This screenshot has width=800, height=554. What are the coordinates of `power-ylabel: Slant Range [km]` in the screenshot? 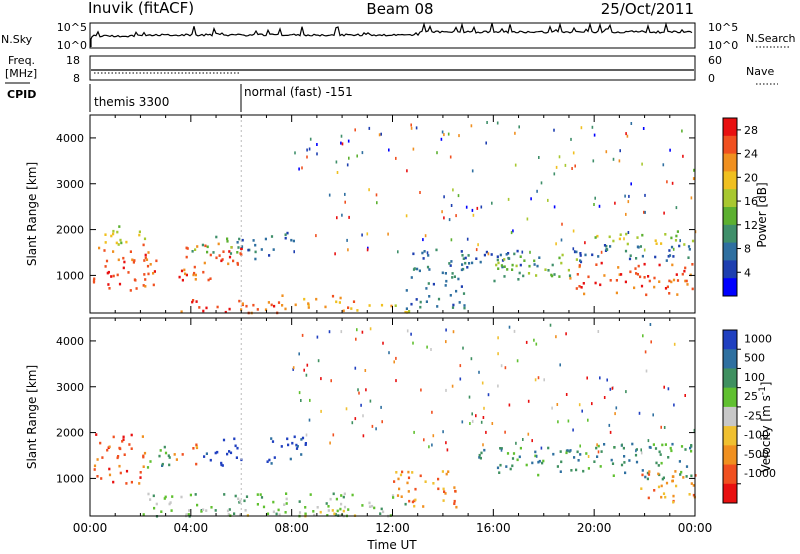 It's located at (32, 214).